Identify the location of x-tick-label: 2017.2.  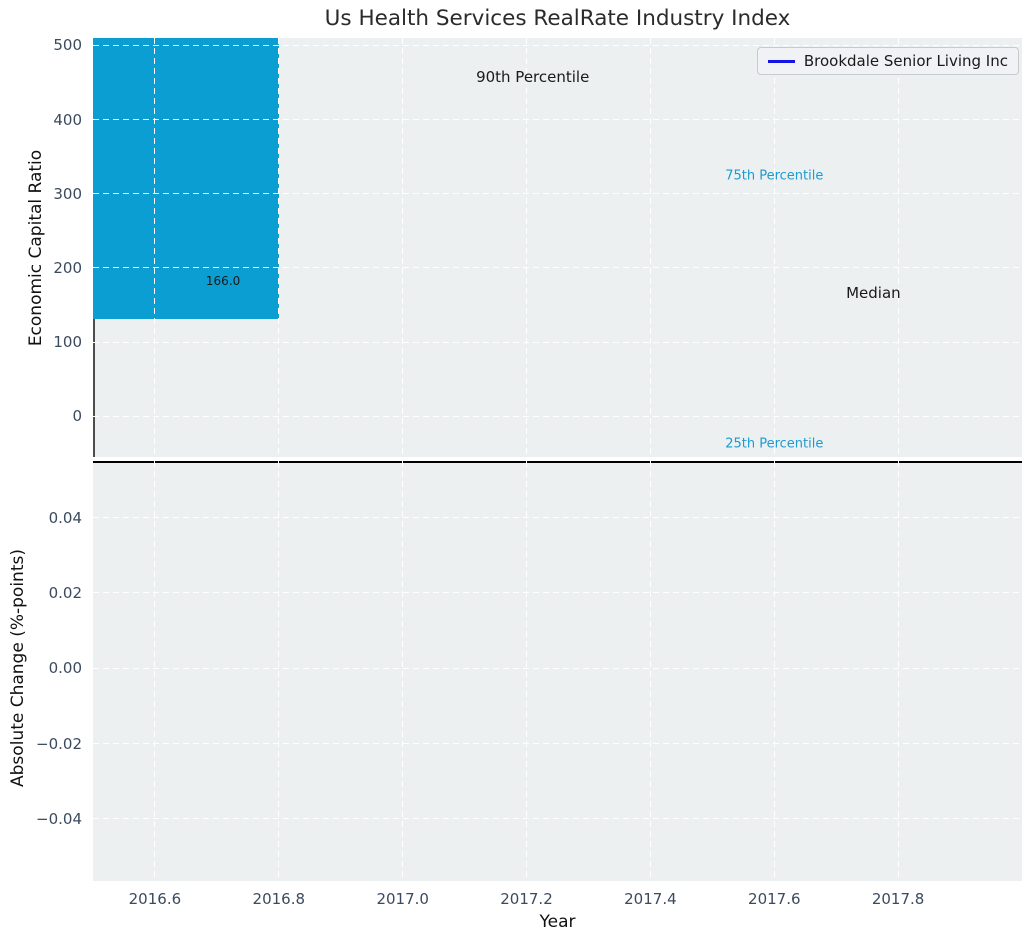
(526, 899).